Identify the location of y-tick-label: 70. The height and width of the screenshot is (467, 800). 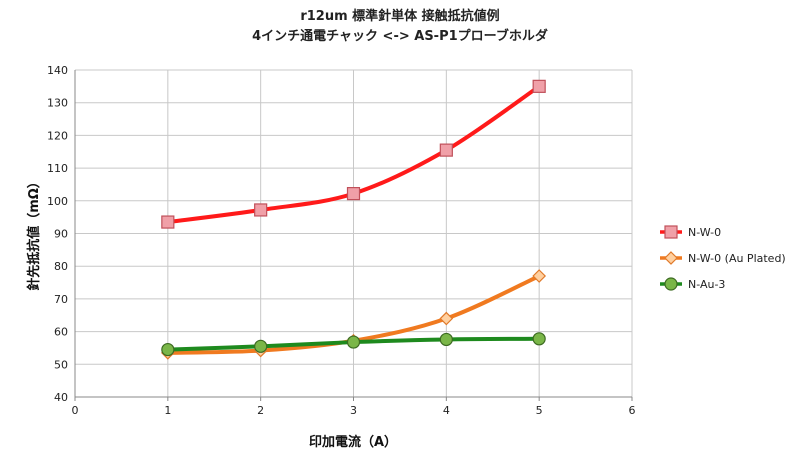
(61, 299).